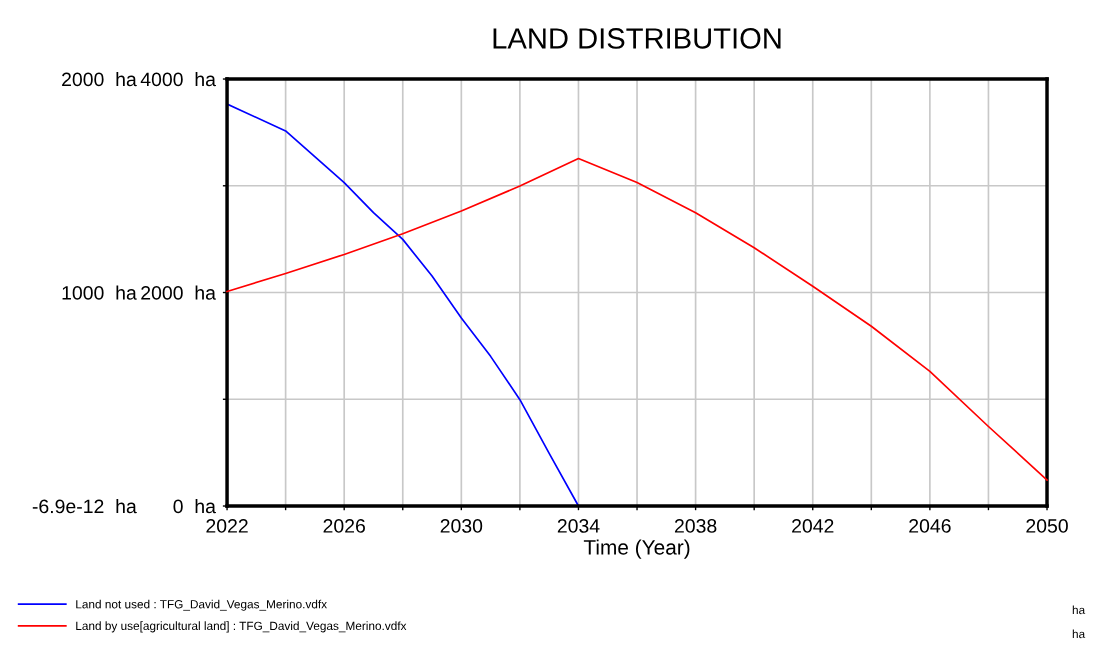 Image resolution: width=1099 pixels, height=651 pixels. What do you see at coordinates (241, 627) in the screenshot?
I see `legend-label: Land by use[agricultural land] : TFG_David_Vegas_Merino.vdfx` at bounding box center [241, 627].